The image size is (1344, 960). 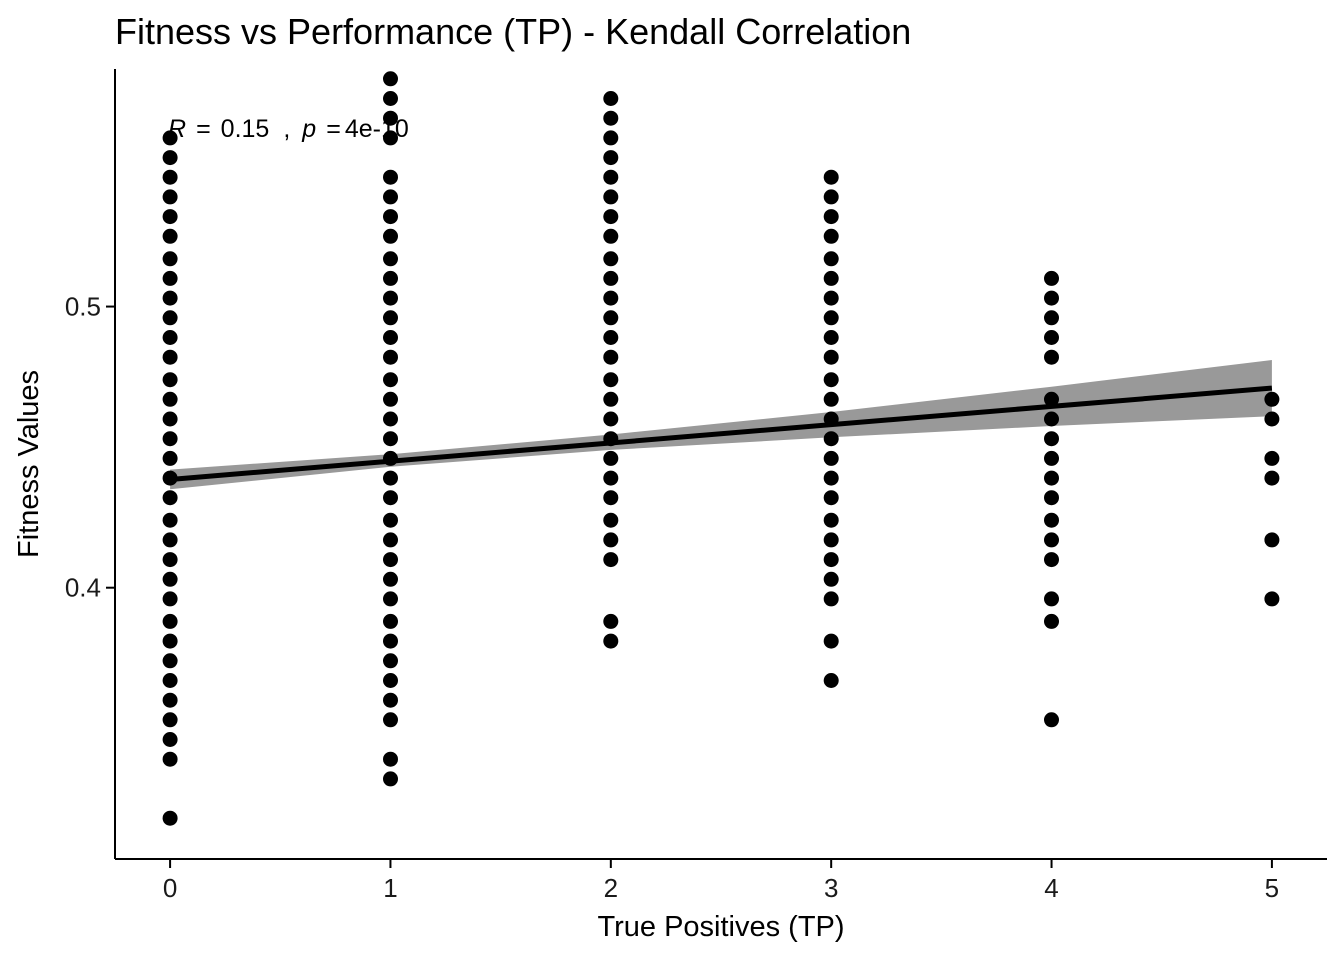 What do you see at coordinates (721, 425) in the screenshot?
I see `confidence-band` at bounding box center [721, 425].